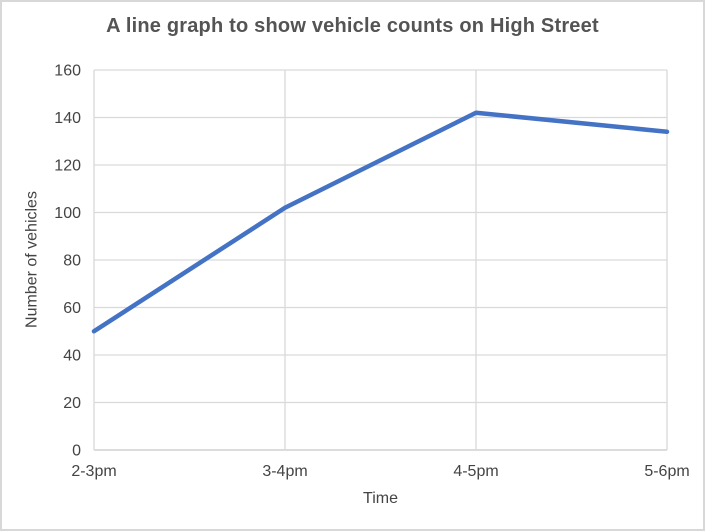 The image size is (705, 531). What do you see at coordinates (67, 71) in the screenshot?
I see `y-tick-label: 160` at bounding box center [67, 71].